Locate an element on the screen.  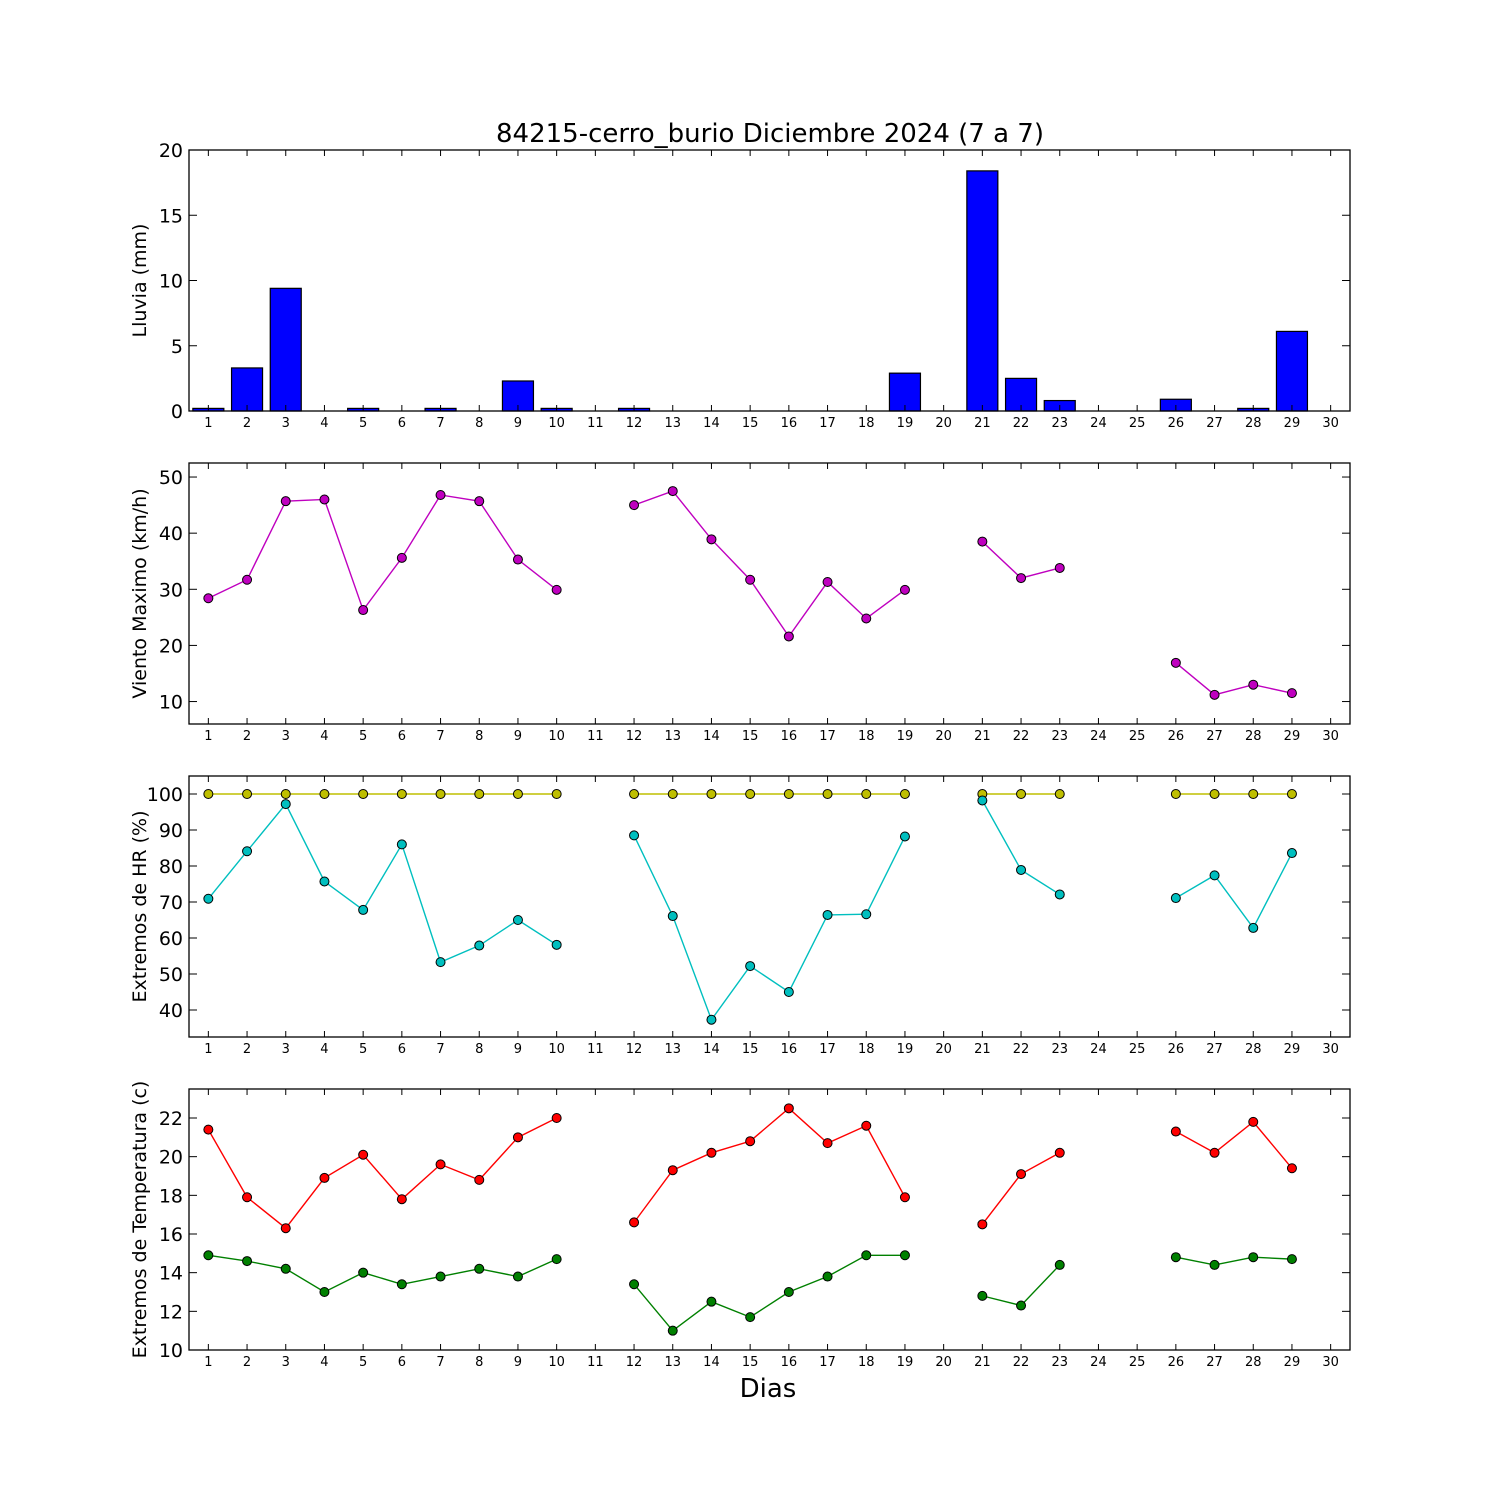
temp_min-line is located at coordinates (1021, 1285).